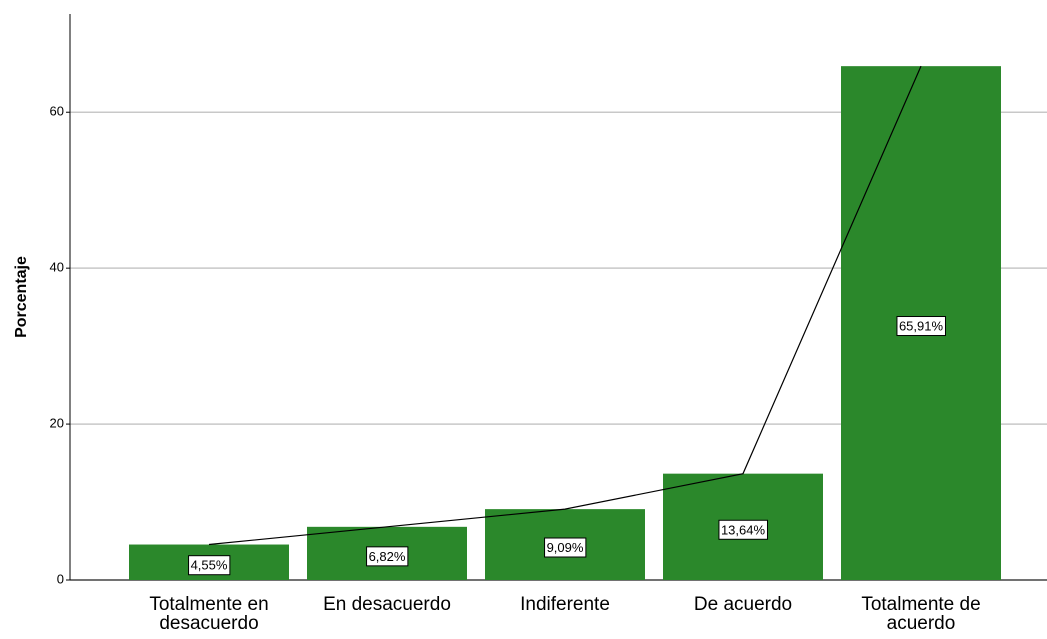  Describe the element at coordinates (387, 604) in the screenshot. I see `x-tick-label: En desacuerdo` at that location.